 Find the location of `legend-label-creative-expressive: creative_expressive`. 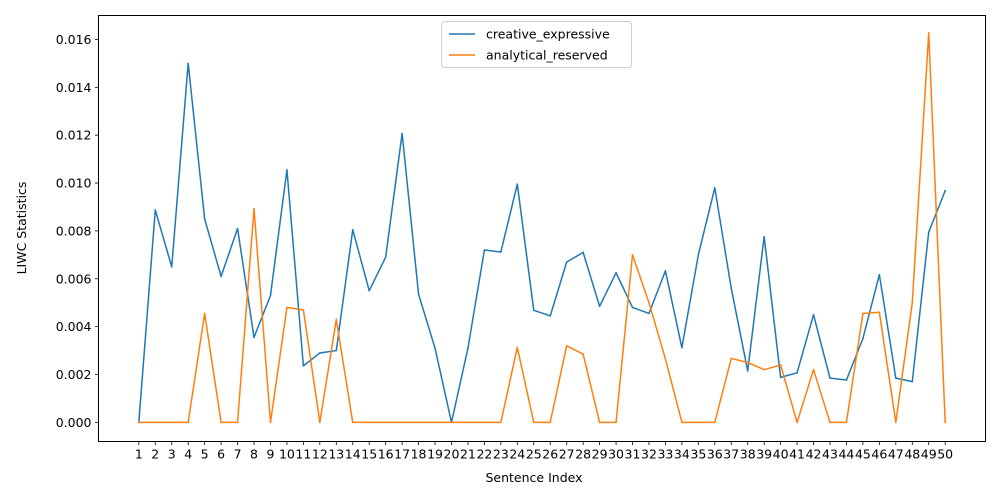

legend-label-creative-expressive: creative_expressive is located at coordinates (548, 34).